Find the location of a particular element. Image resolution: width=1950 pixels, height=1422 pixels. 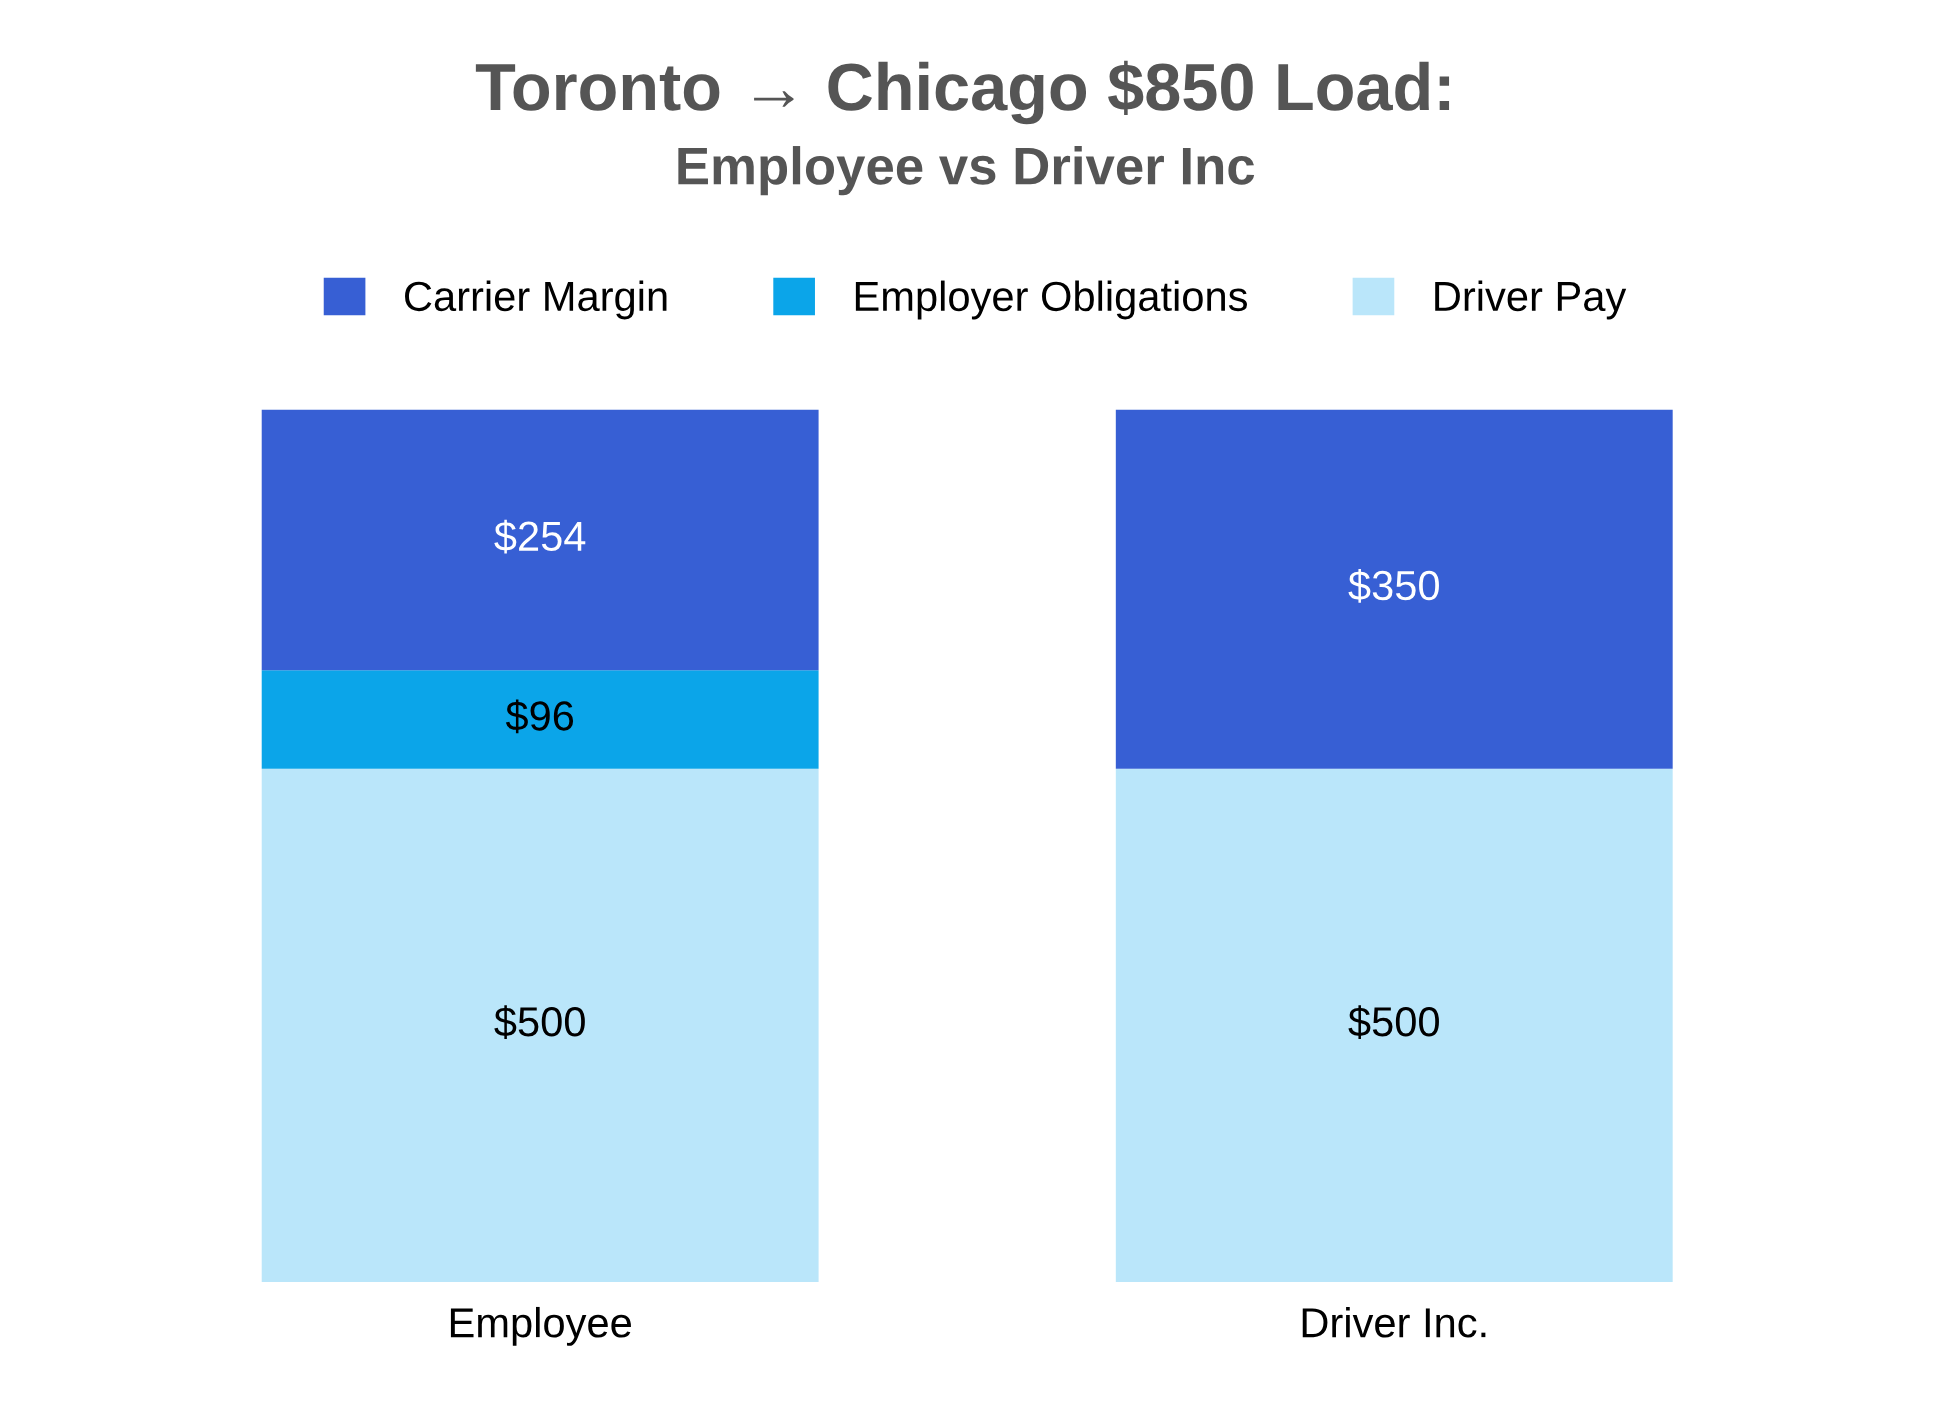

chart-title: Toronto → Chicago $850 Load: is located at coordinates (962, 92).